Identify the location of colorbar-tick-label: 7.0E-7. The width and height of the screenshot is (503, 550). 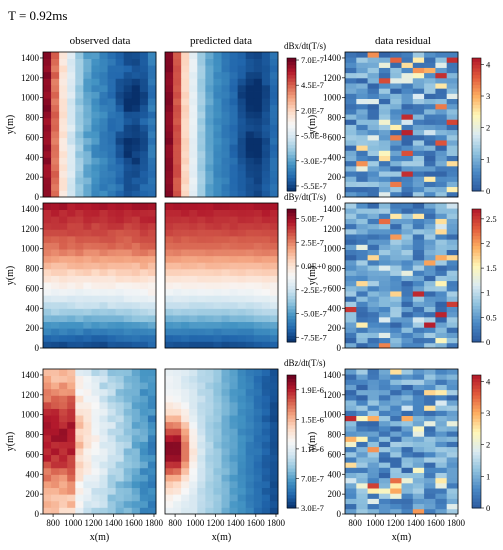
(312, 478).